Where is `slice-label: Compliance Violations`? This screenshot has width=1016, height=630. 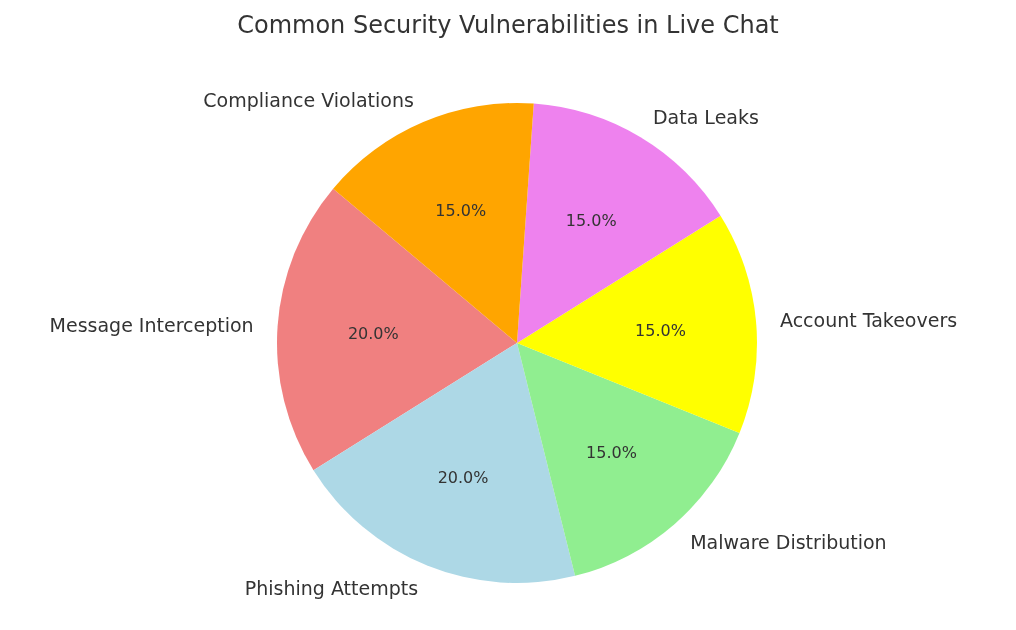 slice-label: Compliance Violations is located at coordinates (308, 99).